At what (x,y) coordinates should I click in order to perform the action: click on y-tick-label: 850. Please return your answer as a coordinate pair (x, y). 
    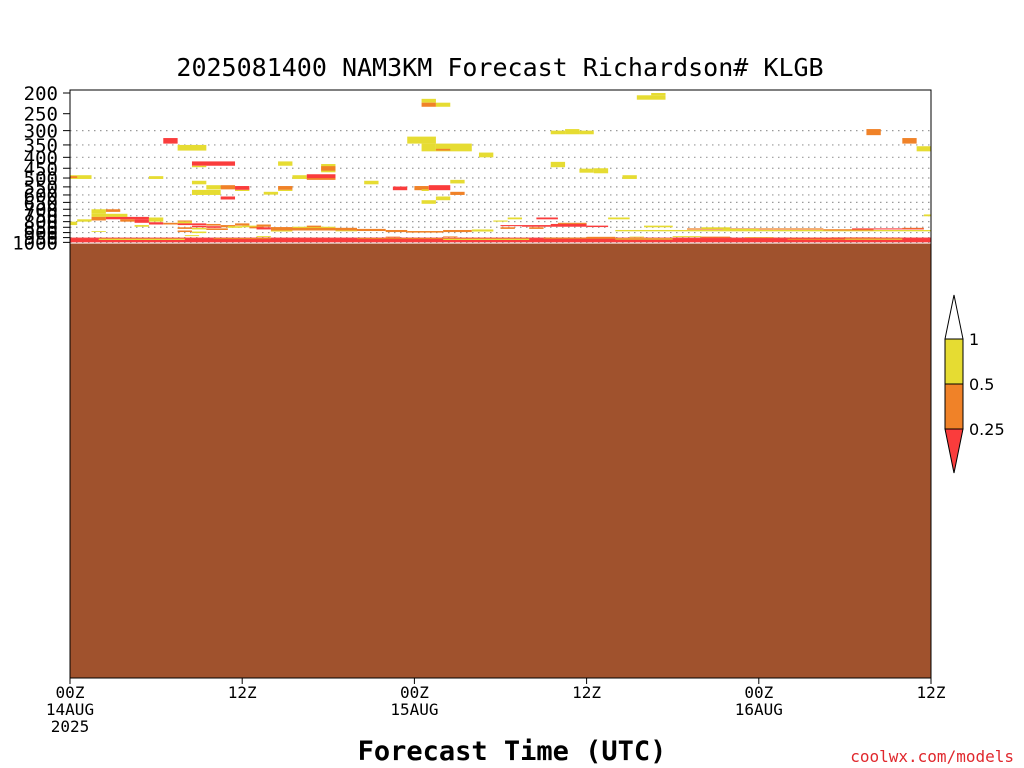
    Looking at the image, I should click on (41, 228).